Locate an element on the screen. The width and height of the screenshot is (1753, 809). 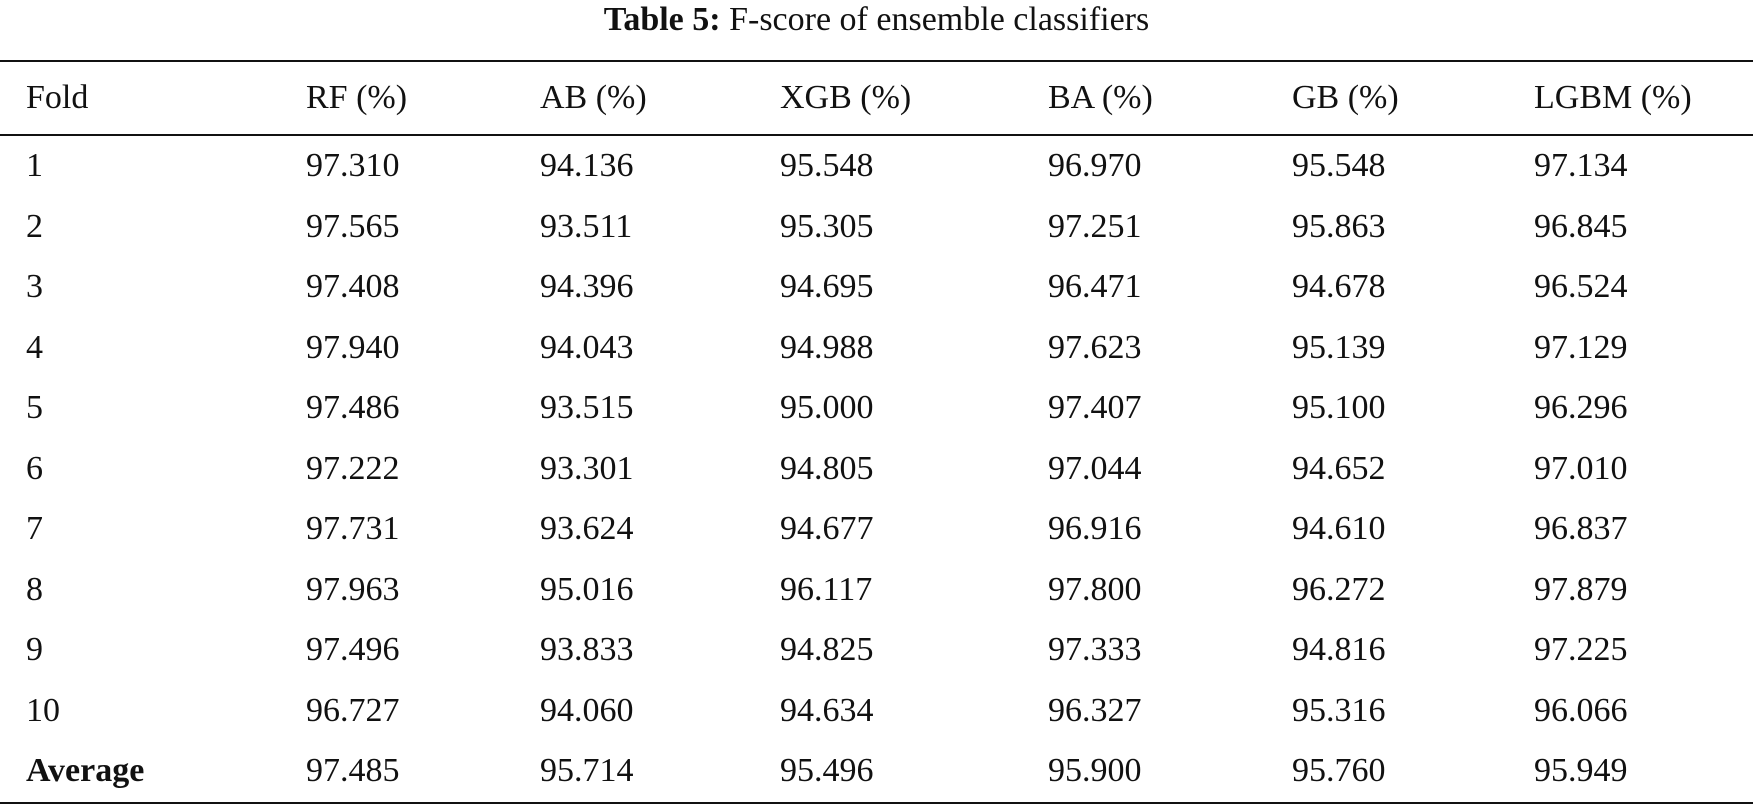
score-cell: 95.100 is located at coordinates (1339, 408).